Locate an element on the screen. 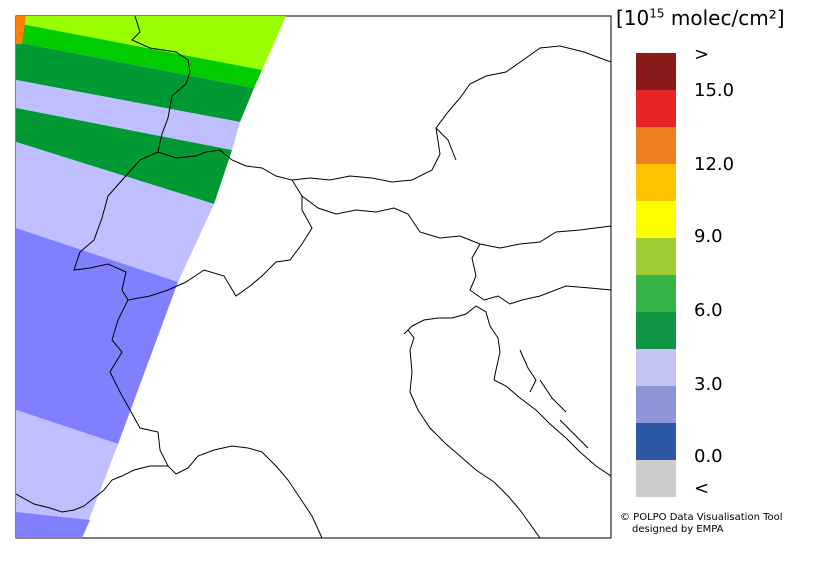 Image resolution: width=813 pixels, height=566 pixels. credit-line-1: © POLPO Data Visualisation Tool is located at coordinates (701, 517).